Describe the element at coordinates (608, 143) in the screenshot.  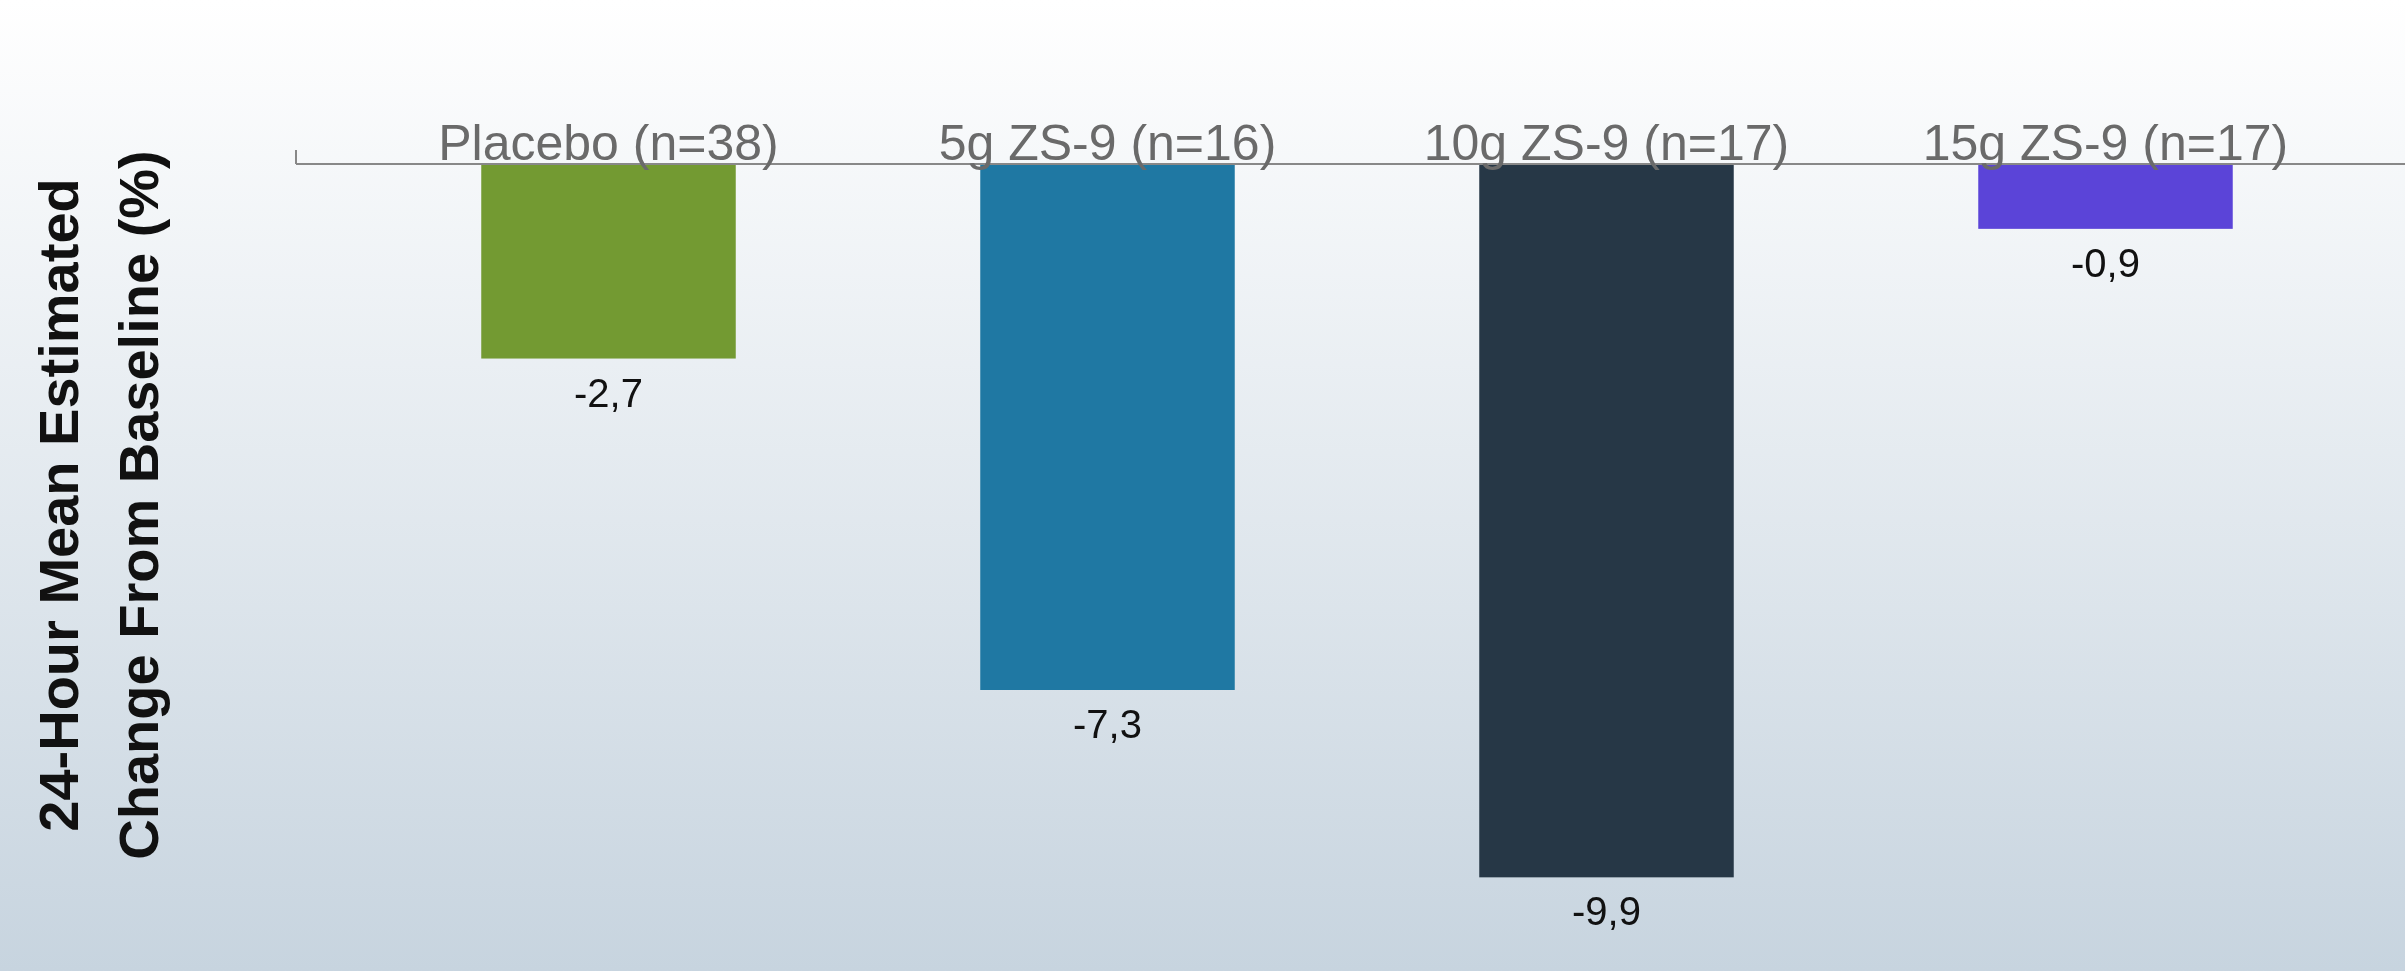
I see `x-tick-label: Placebo (n=38)` at that location.